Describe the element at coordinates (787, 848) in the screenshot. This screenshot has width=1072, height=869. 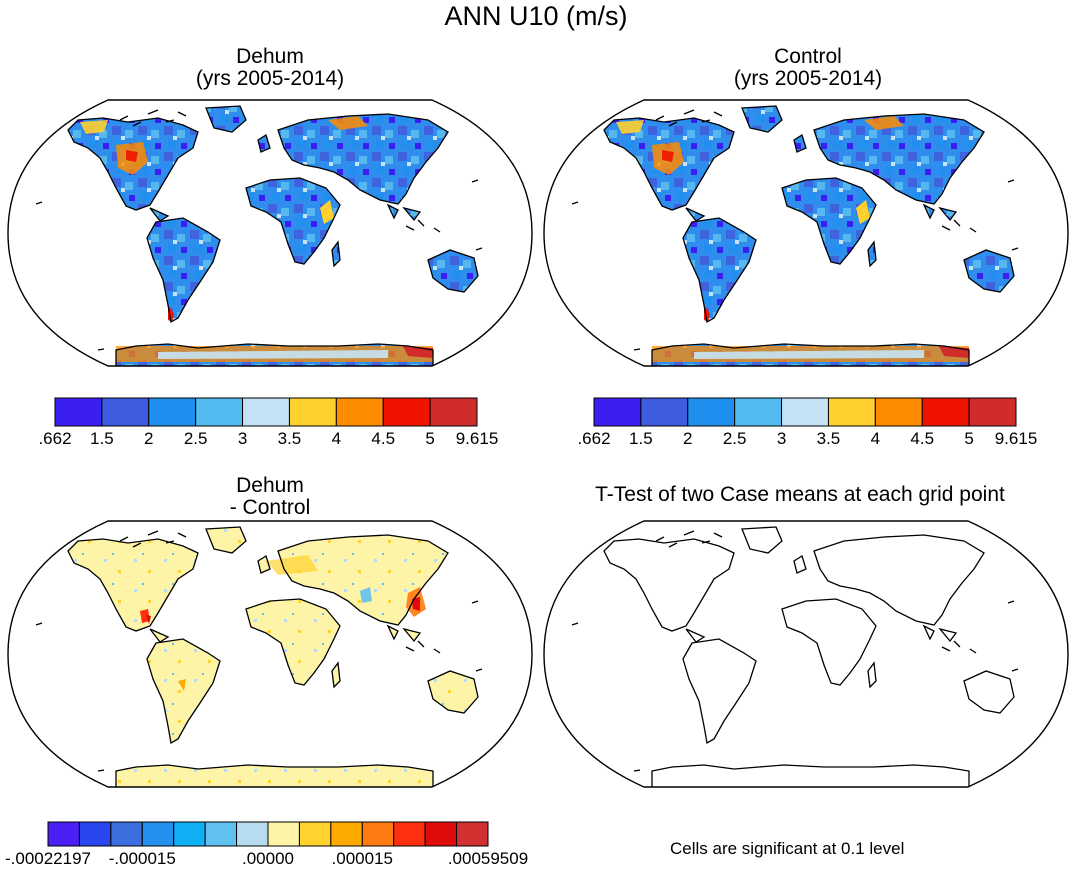
I see `ttest-caption: Cells are significant at 0.1 level` at that location.